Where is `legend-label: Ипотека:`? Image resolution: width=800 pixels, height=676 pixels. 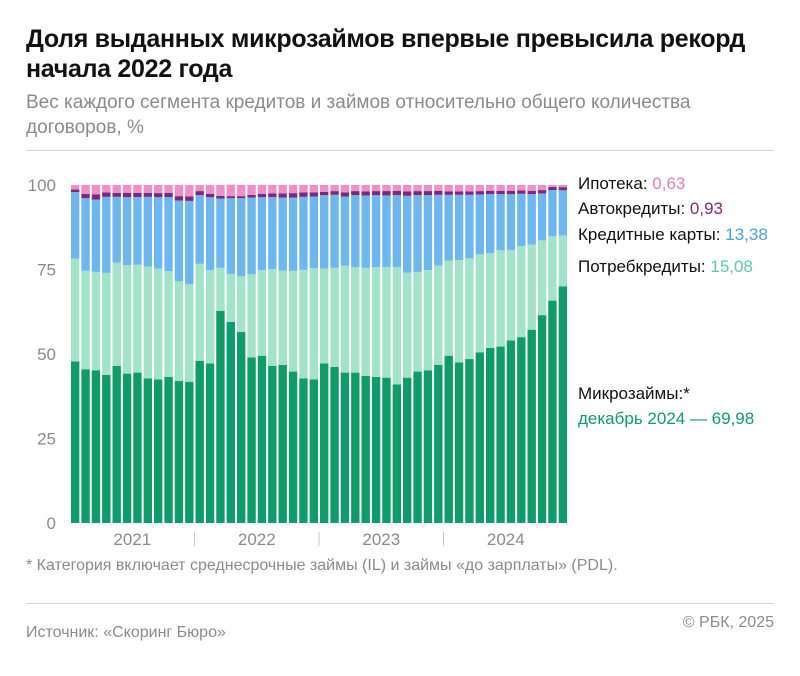 legend-label: Ипотека: is located at coordinates (615, 183).